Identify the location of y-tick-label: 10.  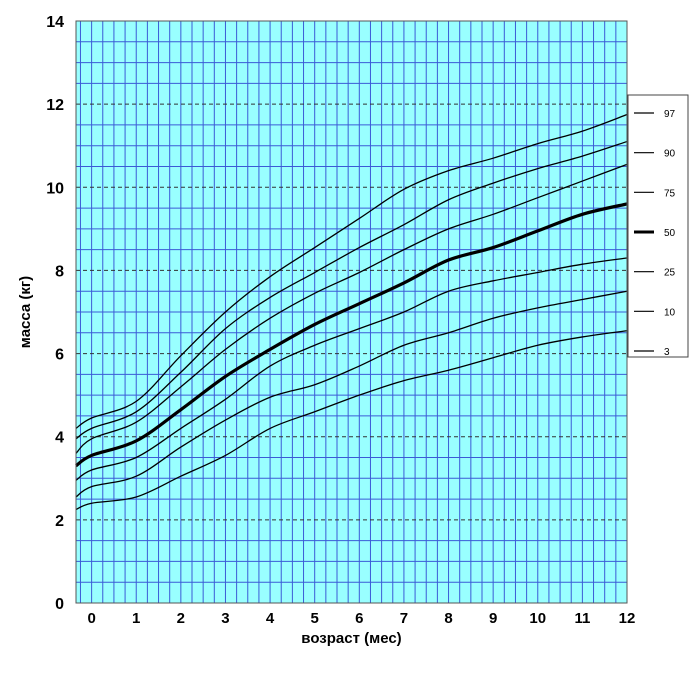
(55, 188).